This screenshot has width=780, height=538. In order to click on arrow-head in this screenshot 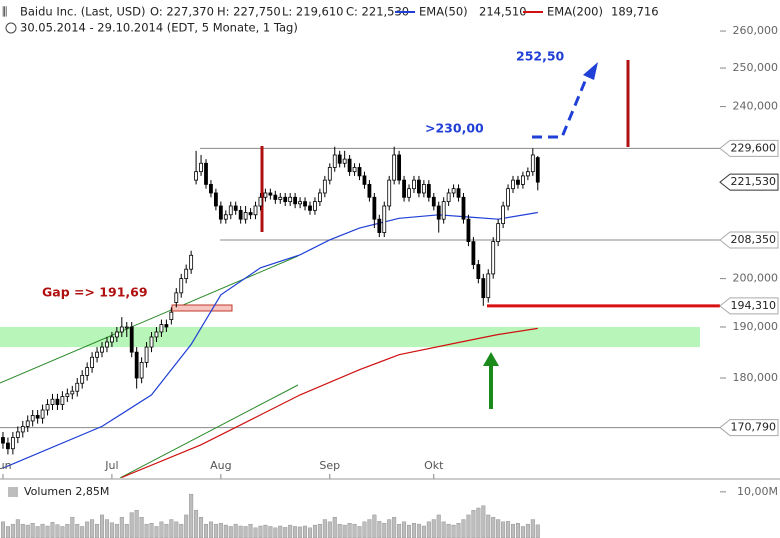, I will do `click(491, 359)`.